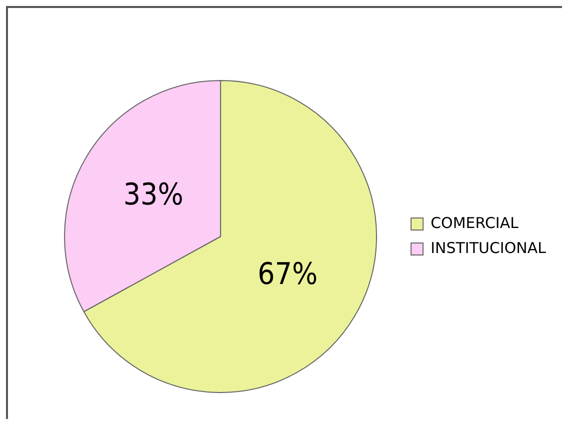  What do you see at coordinates (153, 195) in the screenshot?
I see `data-label: 33%` at bounding box center [153, 195].